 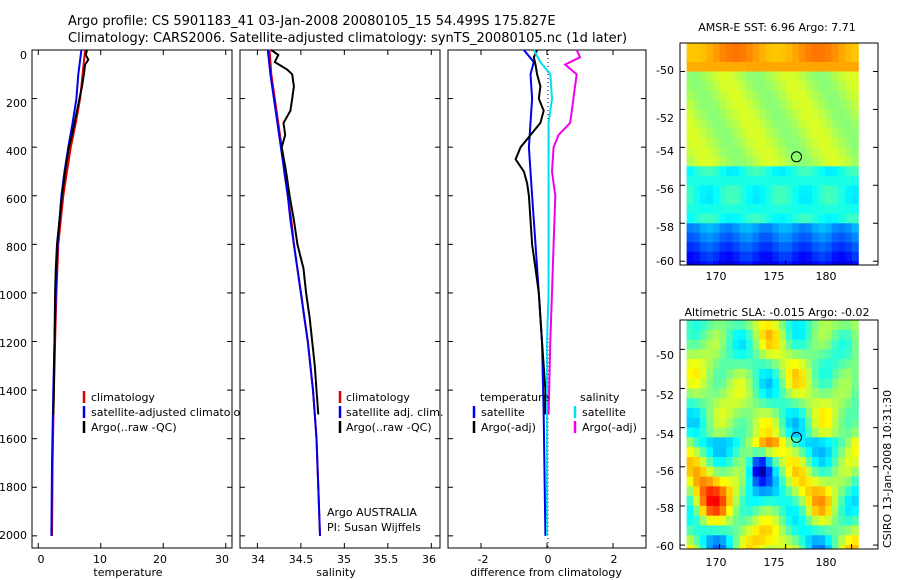 I want to click on sst-xtick-180: 180, so click(x=826, y=276).